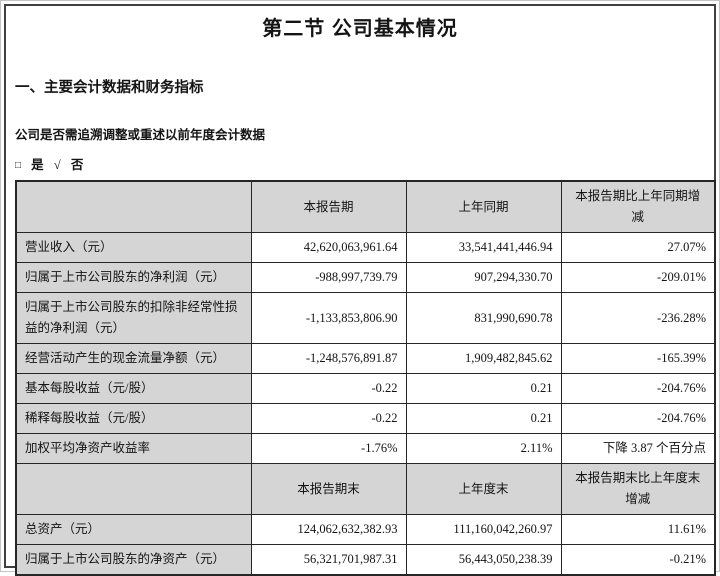 Image resolution: width=720 pixels, height=576 pixels. What do you see at coordinates (328, 358) in the screenshot?
I see `current-value: -1,248,576,891.87` at bounding box center [328, 358].